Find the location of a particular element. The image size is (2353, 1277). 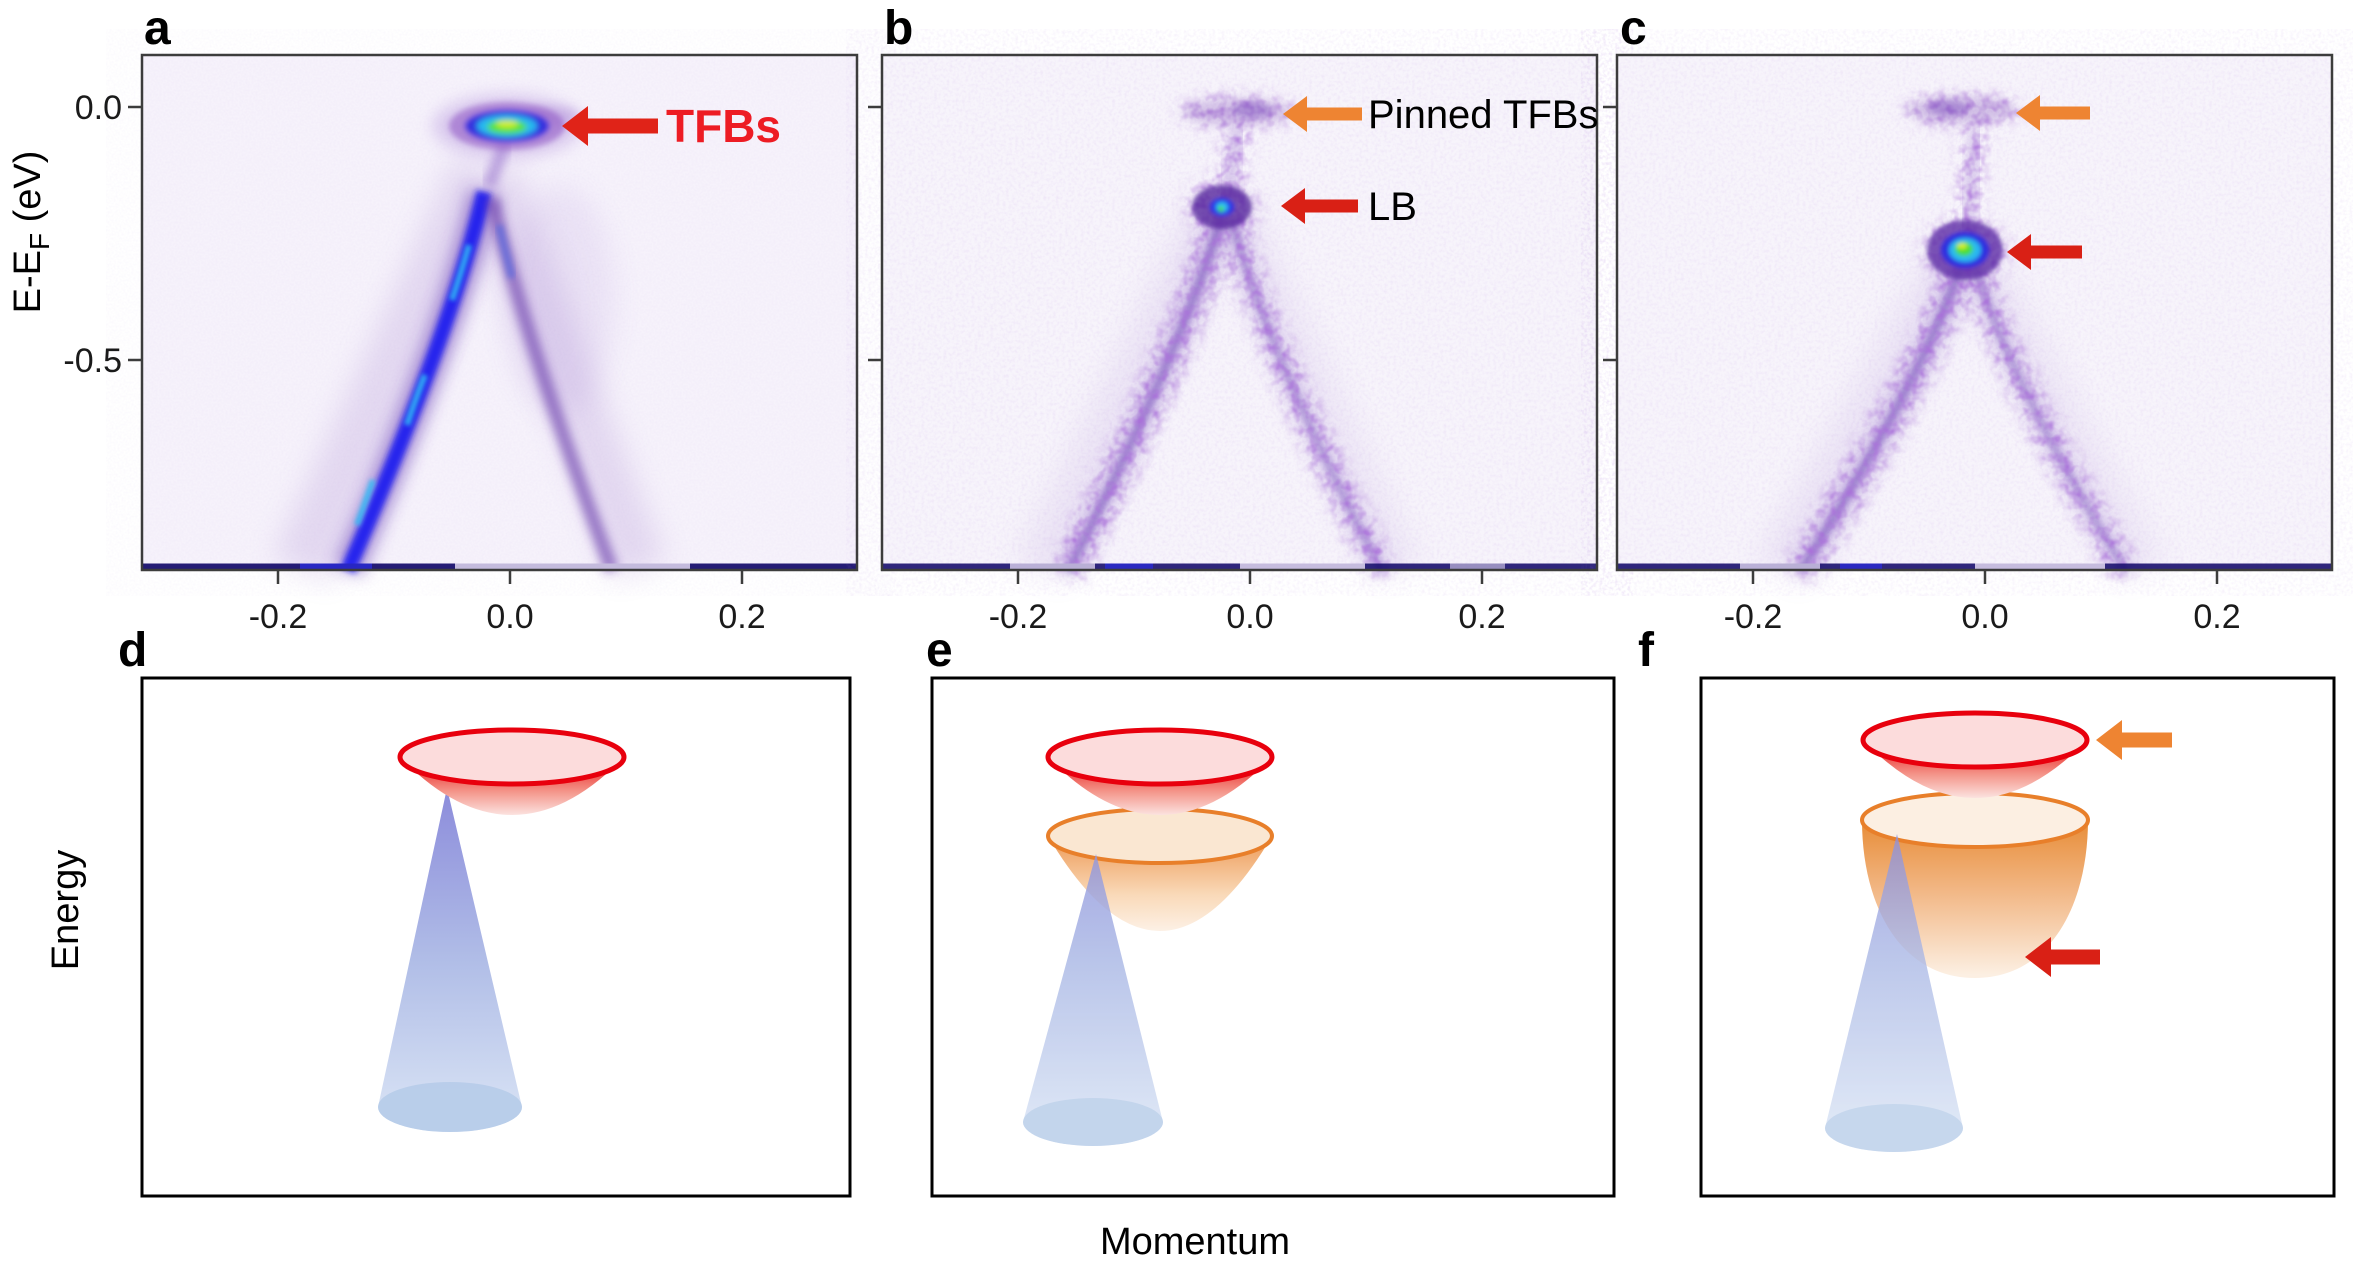

pinned-tfbs-arrow-c-icon is located at coordinates (2053, 113).